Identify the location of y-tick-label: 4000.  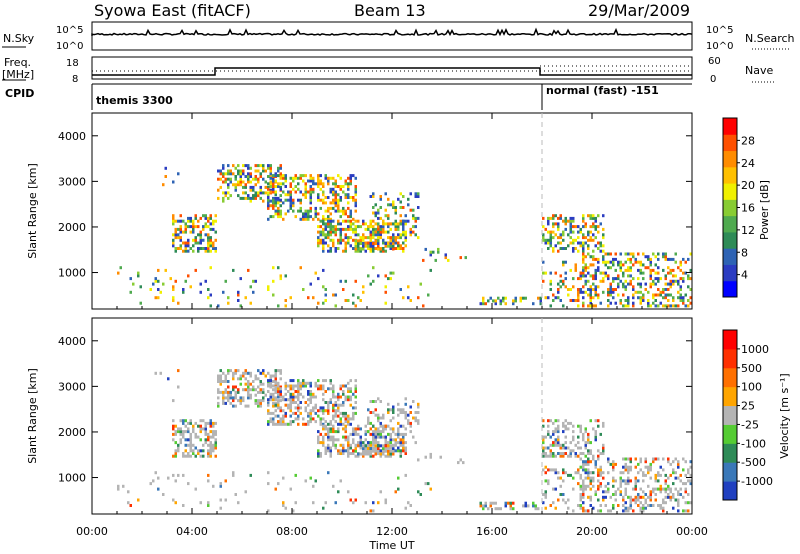
(72, 341).